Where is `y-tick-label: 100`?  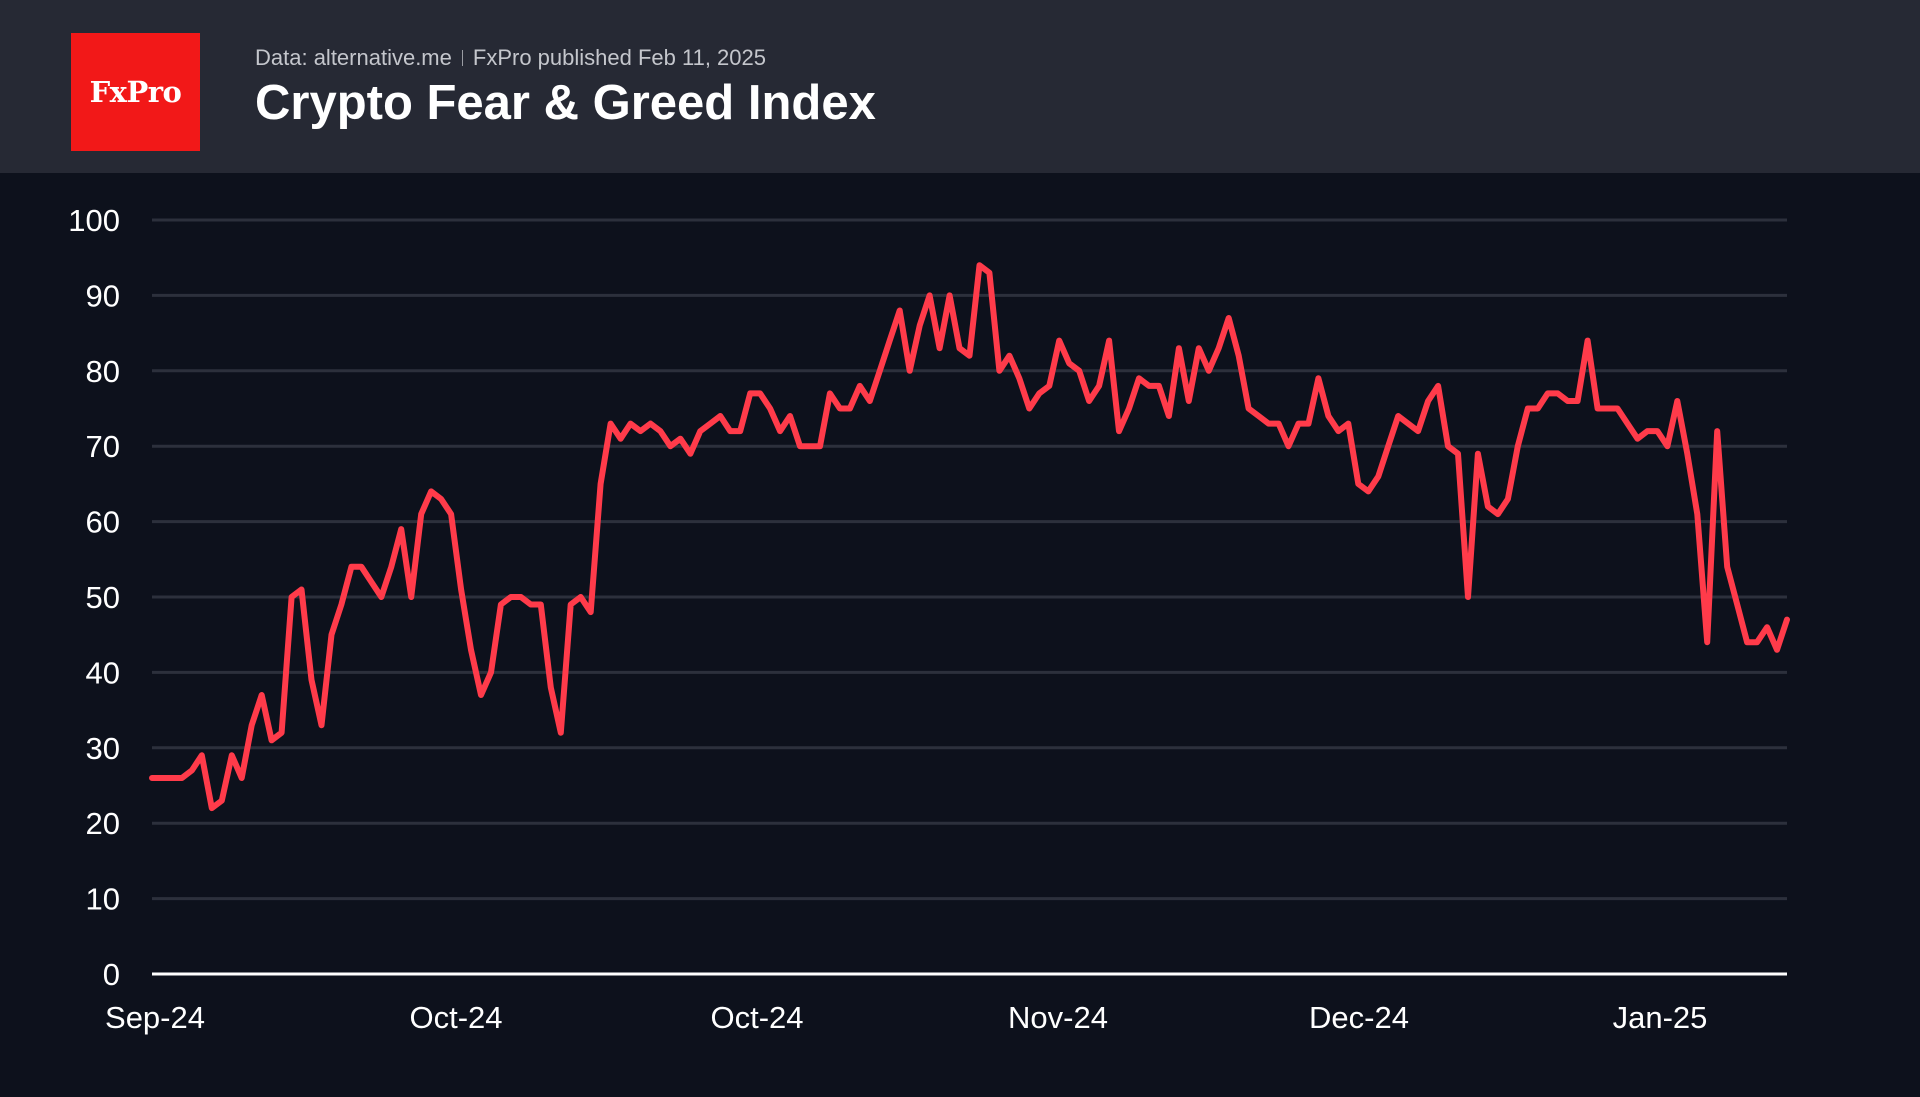
y-tick-label: 100 is located at coordinates (94, 220).